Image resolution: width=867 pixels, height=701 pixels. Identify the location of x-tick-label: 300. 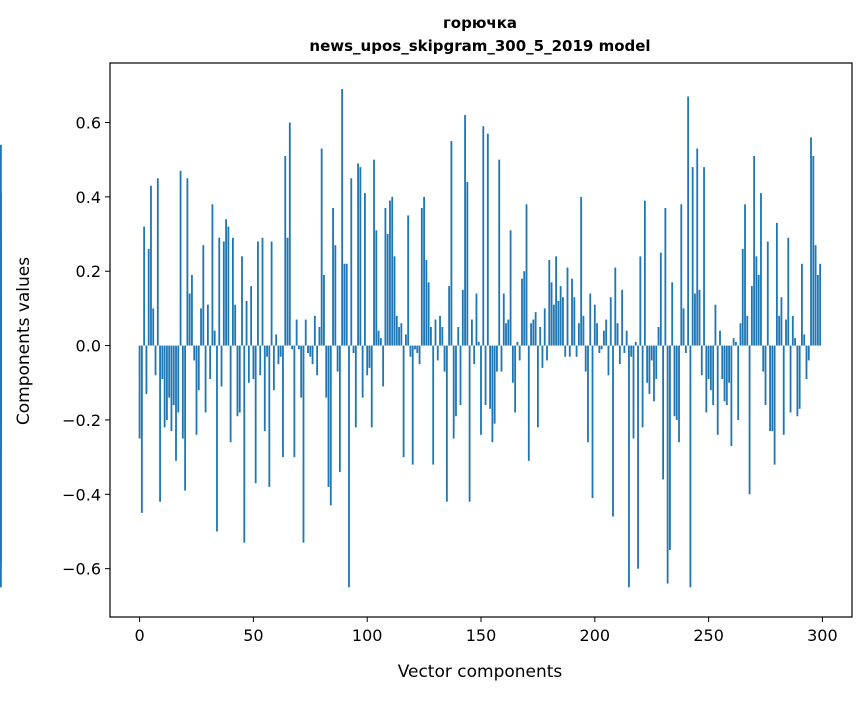
(822, 635).